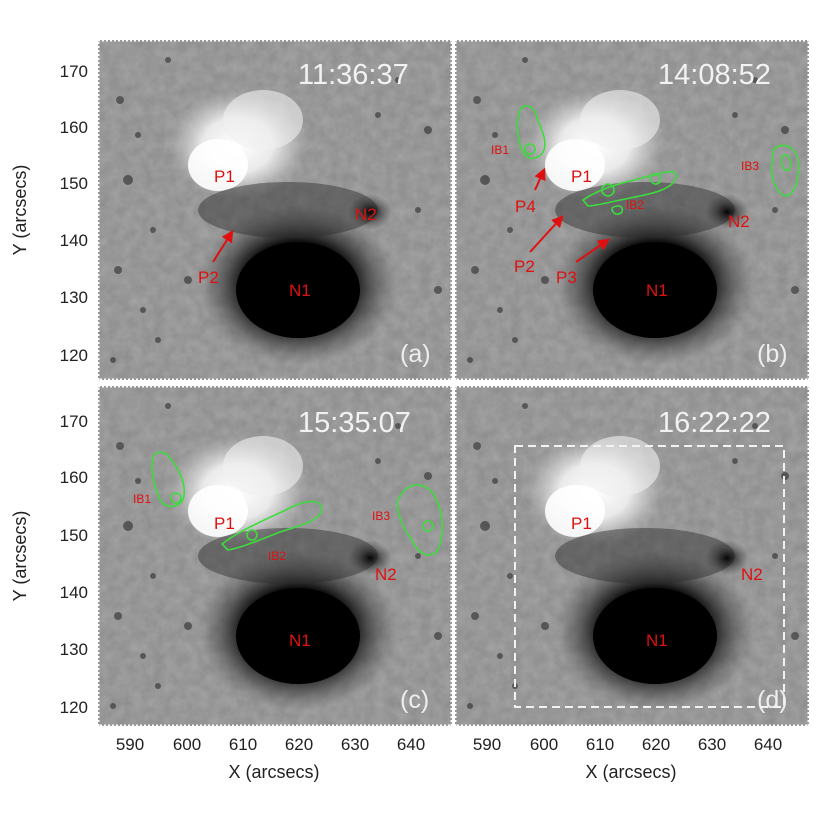 This screenshot has width=830, height=830. Describe the element at coordinates (414, 700) in the screenshot. I see `panel-c-label: (c)` at that location.